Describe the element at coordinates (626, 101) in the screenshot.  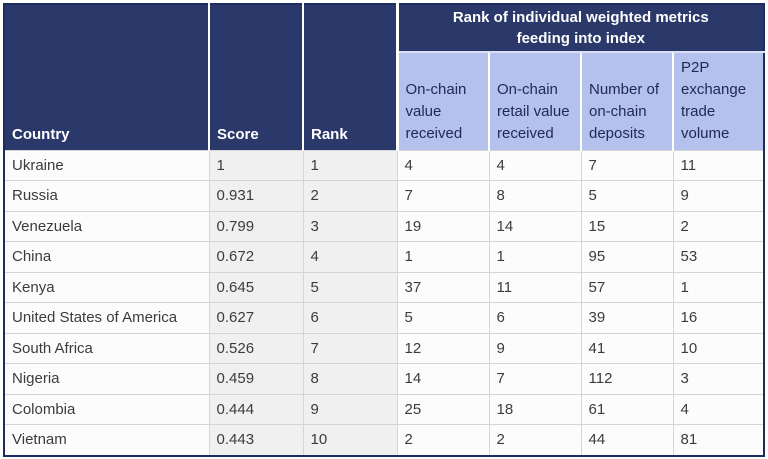
I see `column-header-onchain-deposits: Number of on-chain deposits` at that location.